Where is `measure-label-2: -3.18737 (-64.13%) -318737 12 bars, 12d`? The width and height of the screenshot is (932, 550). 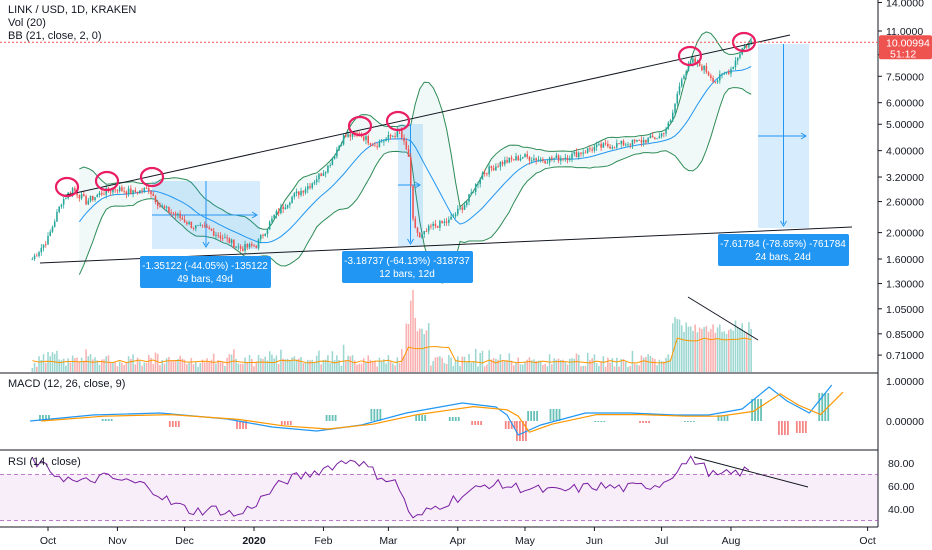 measure-label-2: -3.18737 (-64.13%) -318737 12 bars, 12d is located at coordinates (407, 267).